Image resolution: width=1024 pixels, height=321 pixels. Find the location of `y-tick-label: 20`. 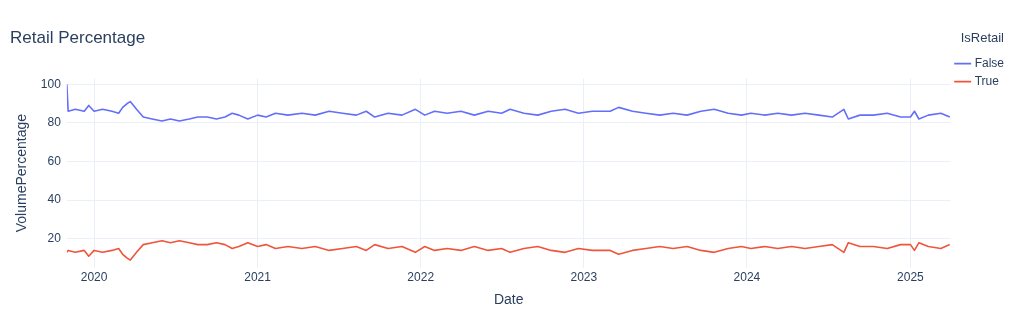

y-tick-label: 20 is located at coordinates (54, 238).